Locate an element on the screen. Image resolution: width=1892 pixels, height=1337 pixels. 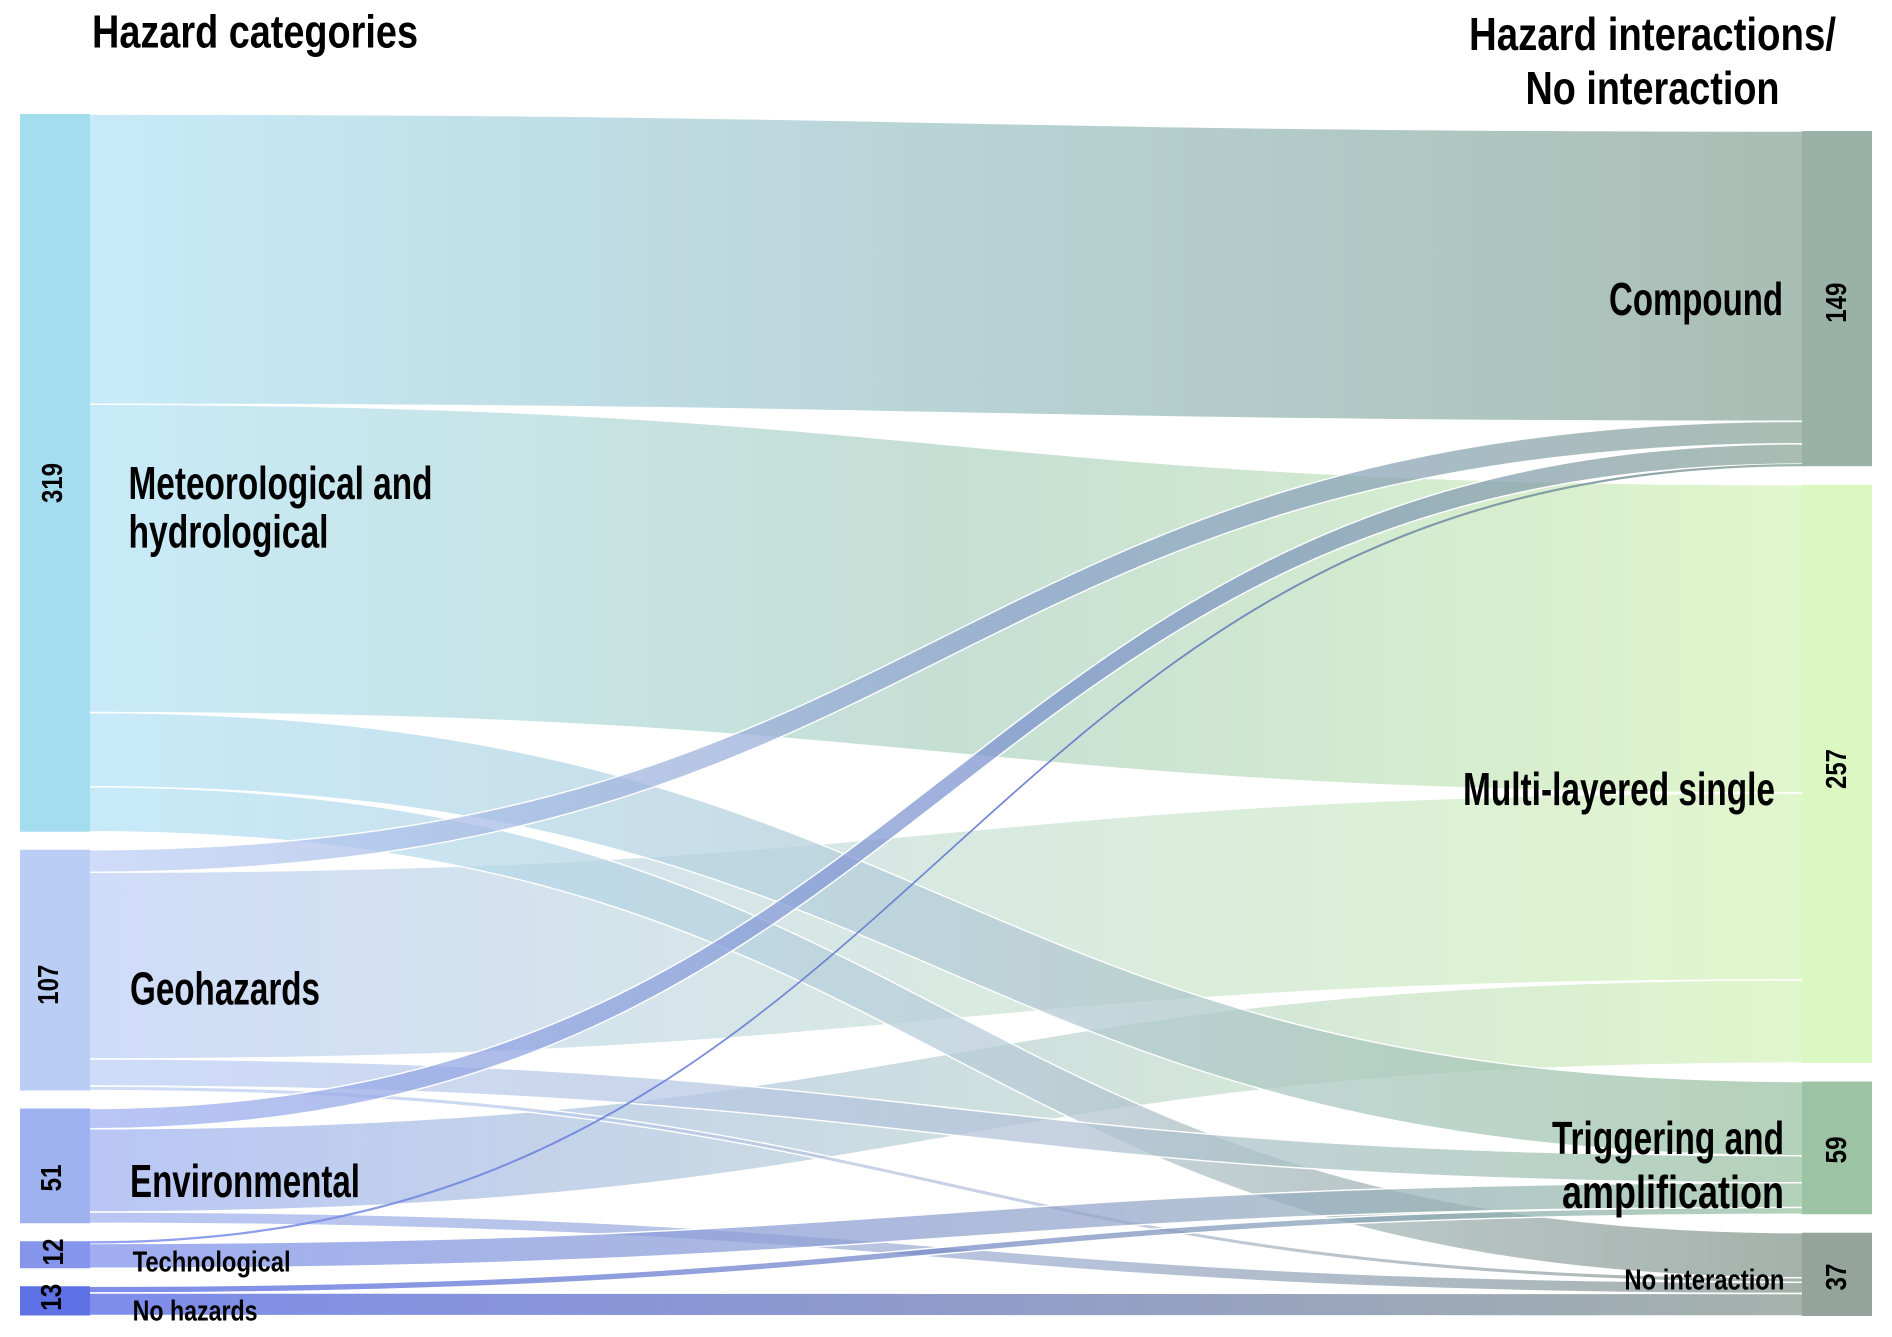
svg-text: Triggering and is located at coordinates (1668, 1138).